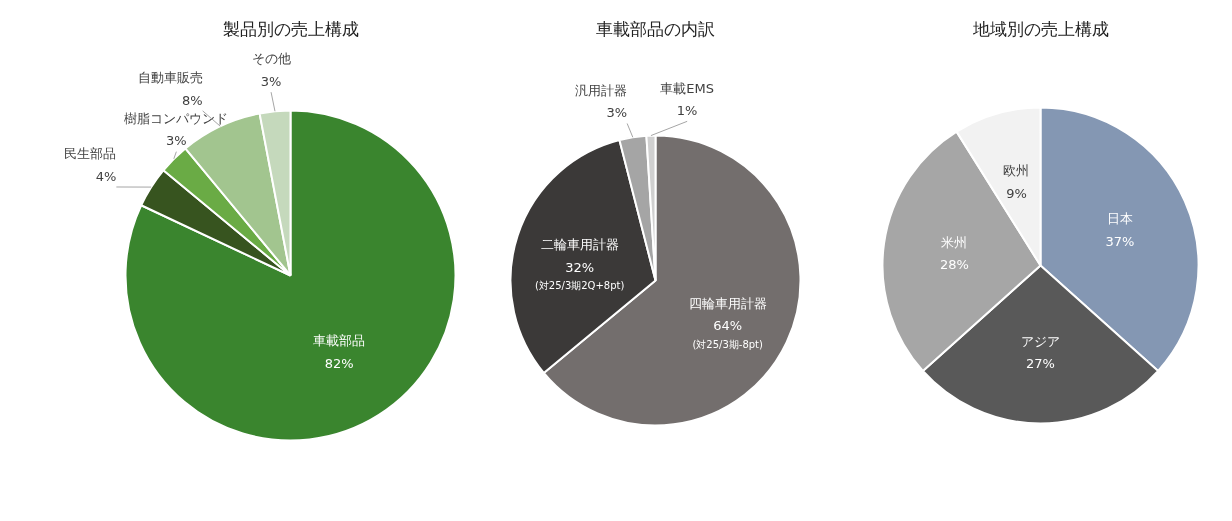 Image resolution: width=1232 pixels, height=521 pixels. What do you see at coordinates (1040, 28) in the screenshot?
I see `chart-title: 地域別の売上構成` at bounding box center [1040, 28].